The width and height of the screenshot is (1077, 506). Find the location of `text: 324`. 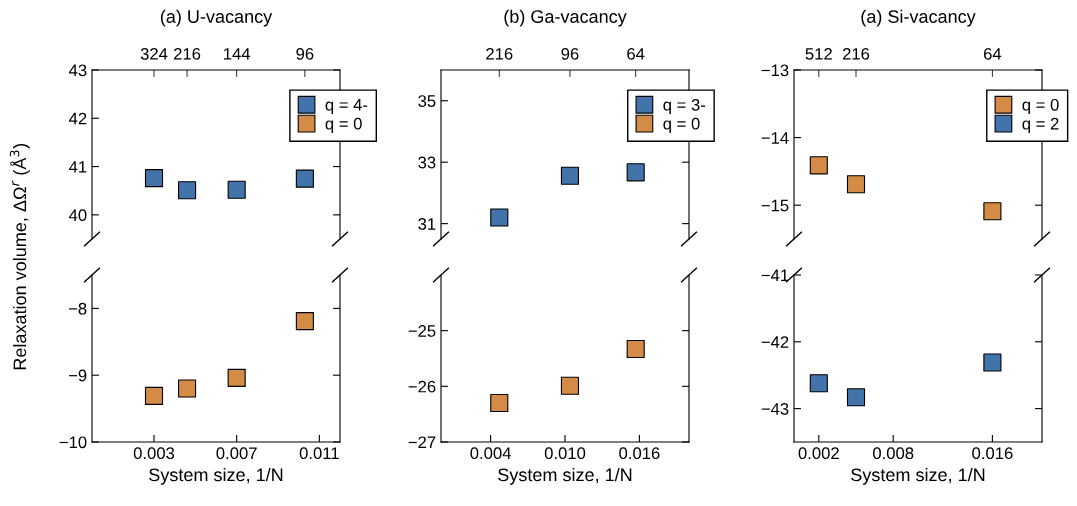

text: 324 is located at coordinates (154, 53).